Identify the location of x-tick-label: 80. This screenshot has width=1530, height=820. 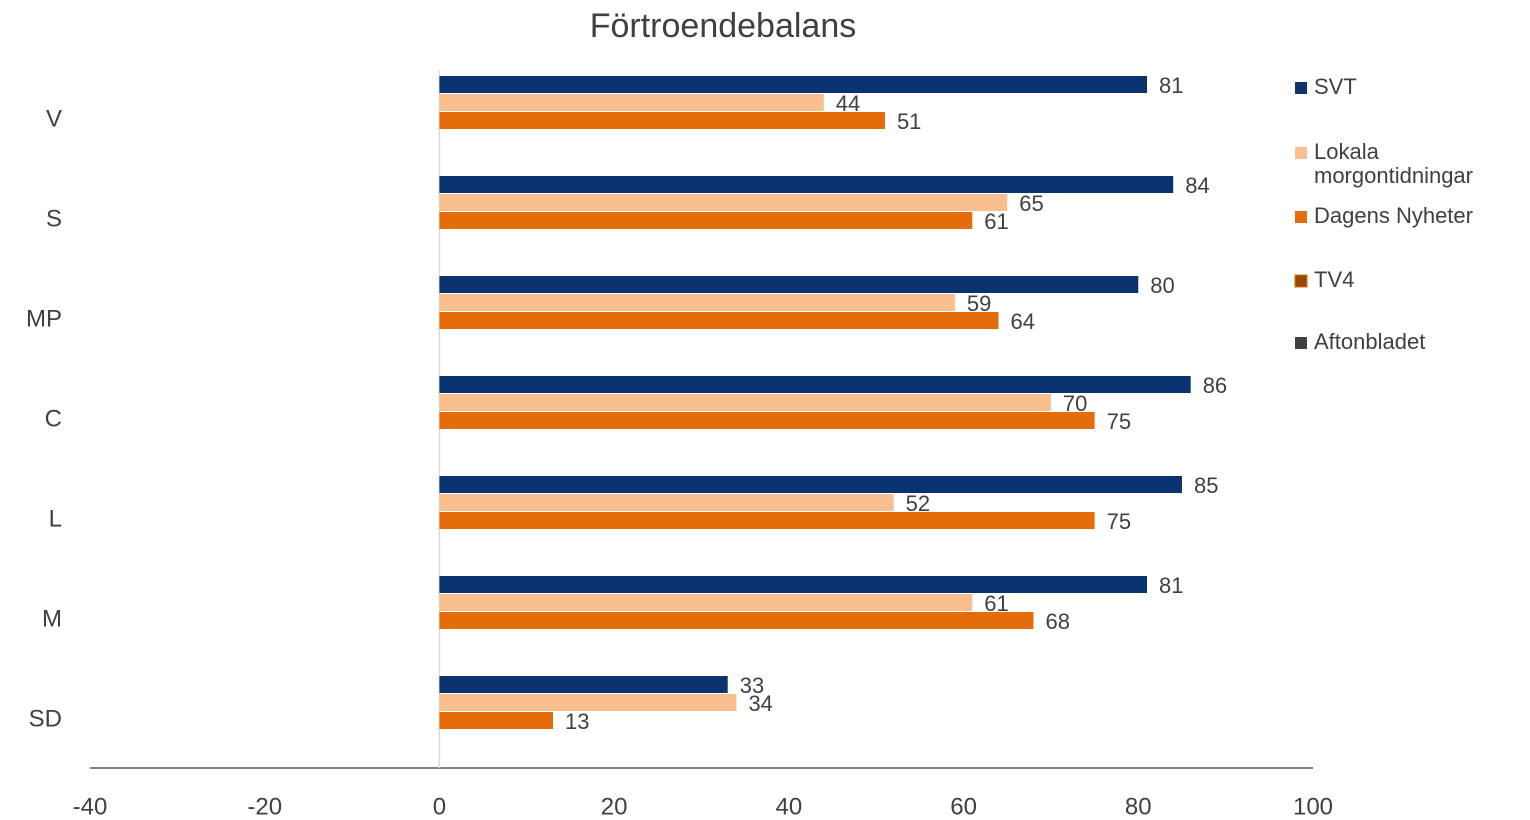
(1138, 806).